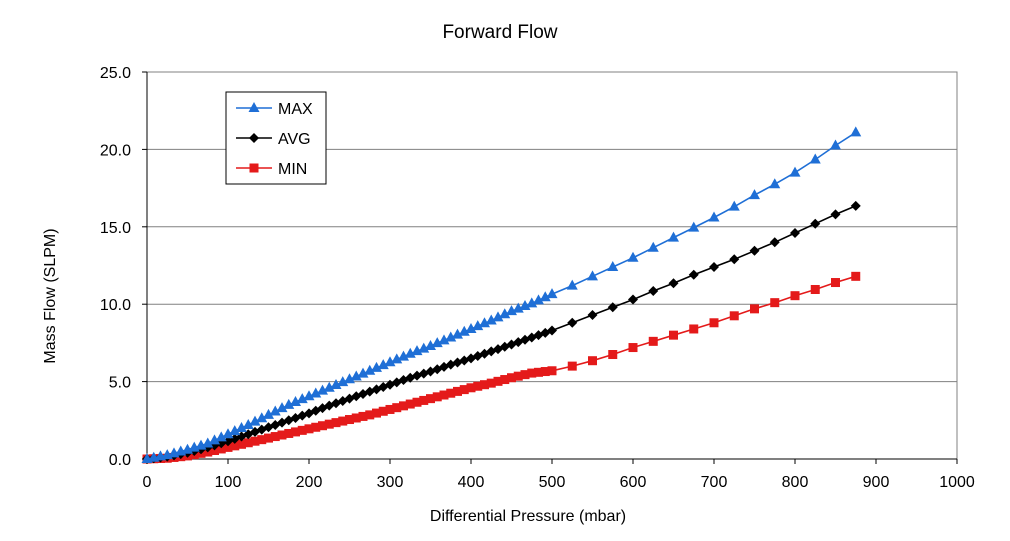 The height and width of the screenshot is (541, 1010). I want to click on y-tick-label: 5.0, so click(120, 383).